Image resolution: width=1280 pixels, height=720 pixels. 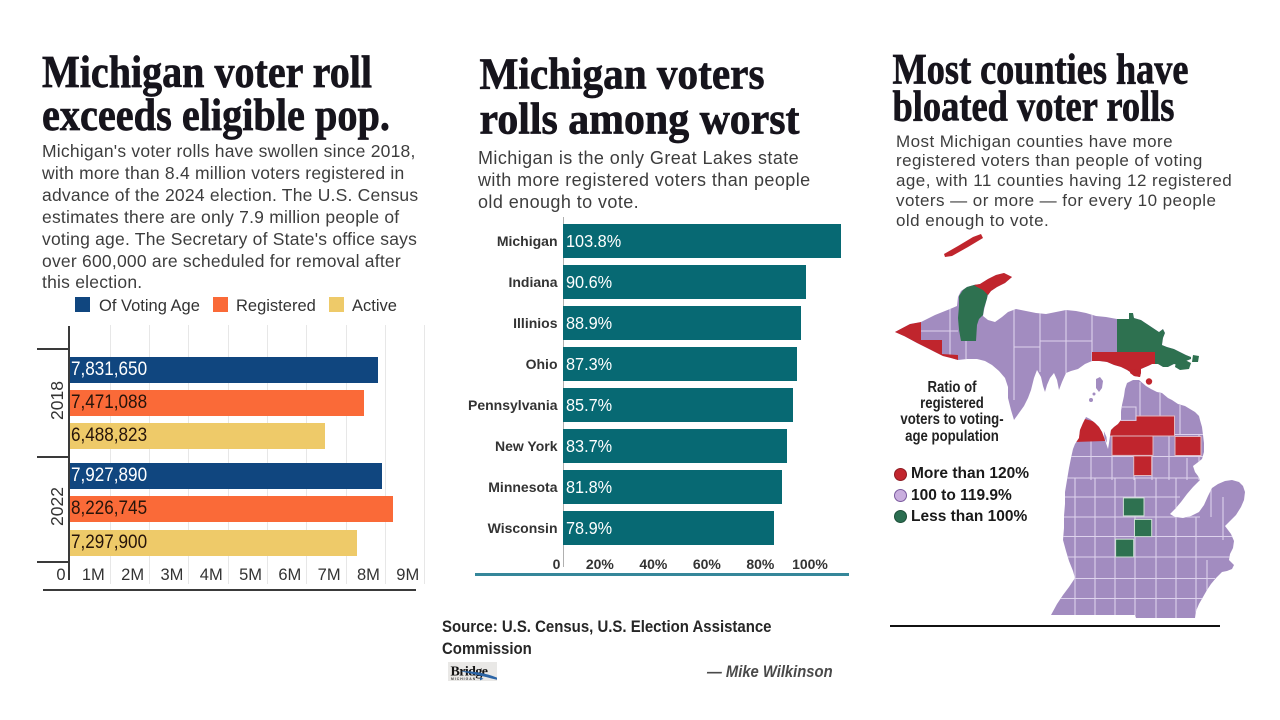 What do you see at coordinates (463, 679) in the screenshot?
I see `svg-text: MICHIGAN` at bounding box center [463, 679].